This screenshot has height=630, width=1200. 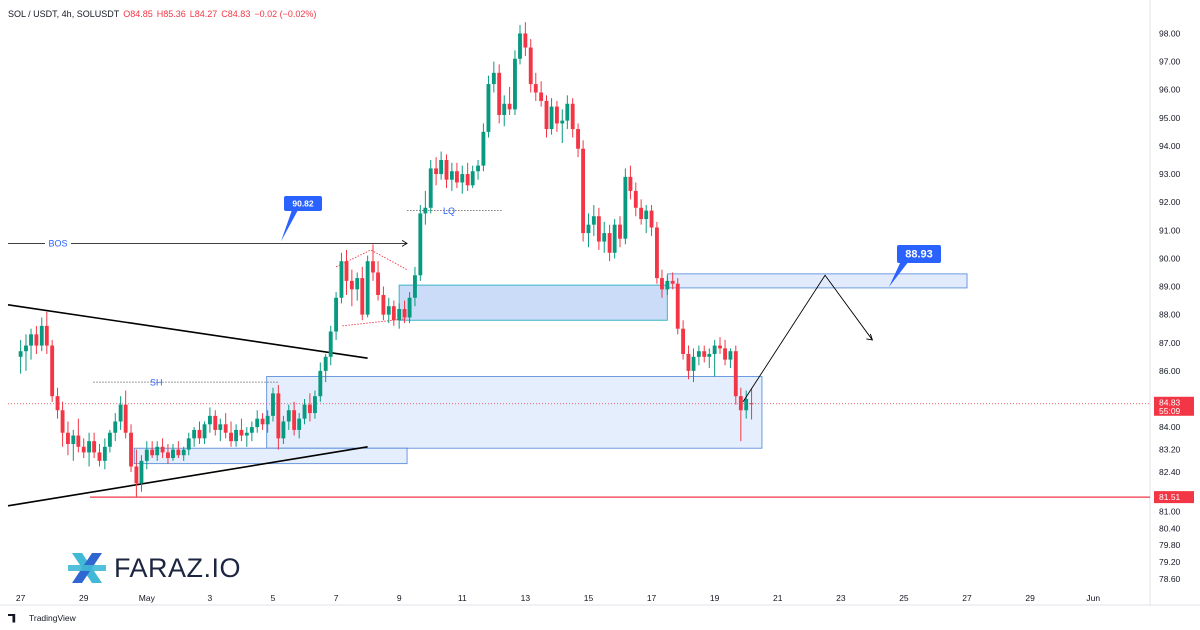 What do you see at coordinates (1170, 146) in the screenshot?
I see `price-tick-label: 94.00` at bounding box center [1170, 146].